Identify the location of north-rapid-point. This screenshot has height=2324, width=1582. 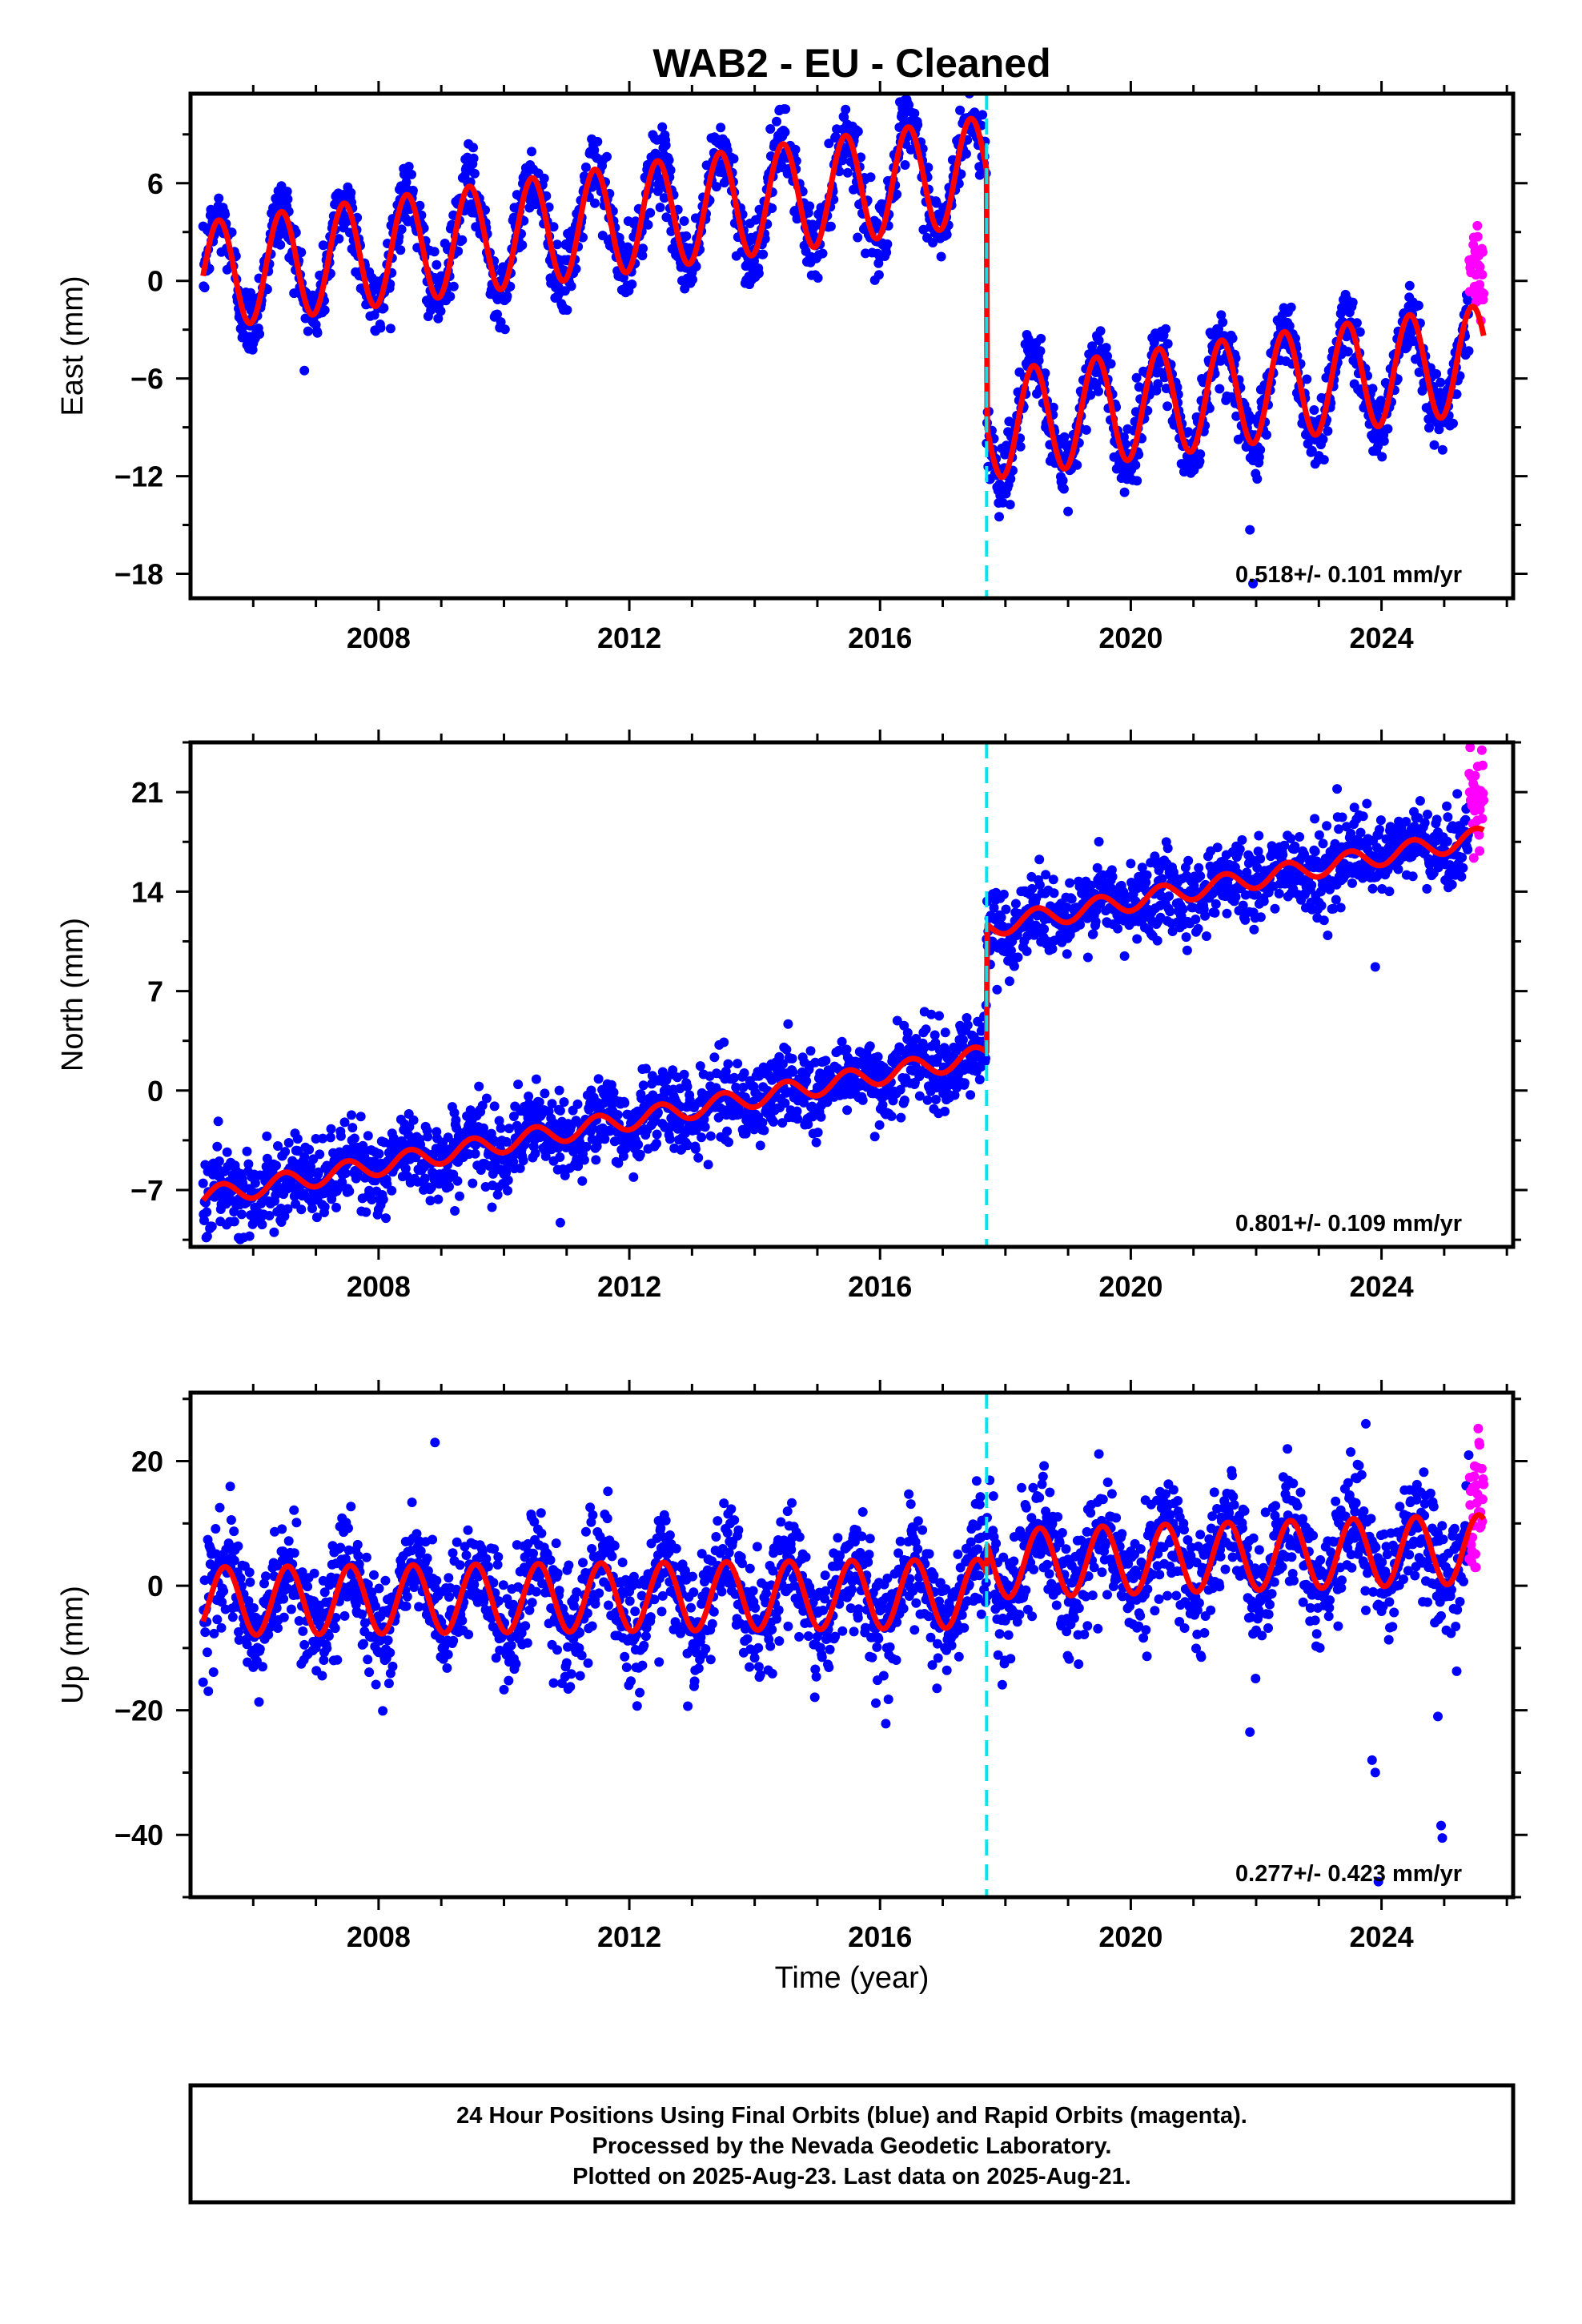
(1475, 775).